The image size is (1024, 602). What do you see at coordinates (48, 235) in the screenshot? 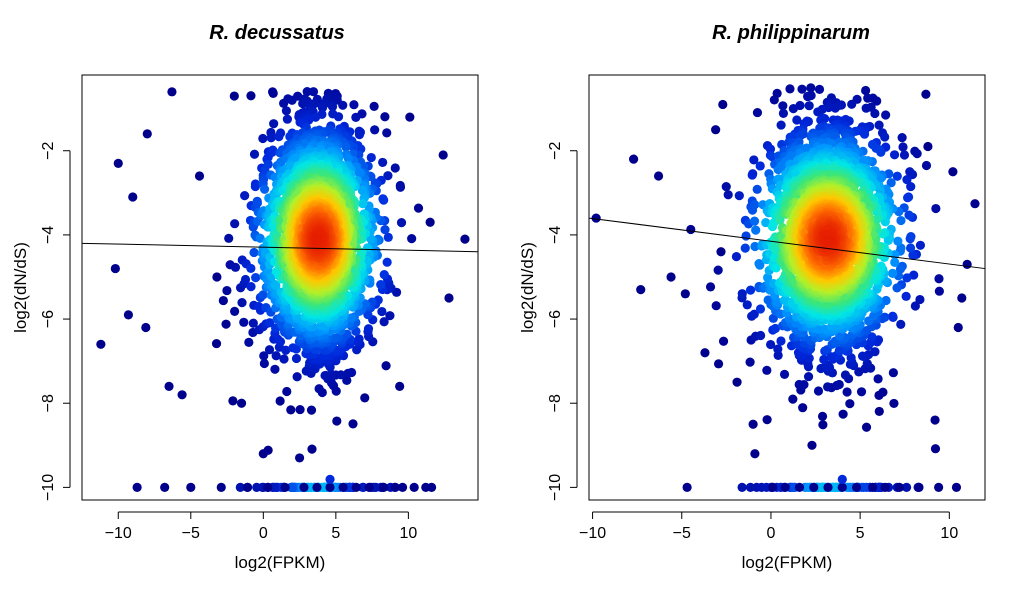
I see `y-tick-label: −4` at bounding box center [48, 235].